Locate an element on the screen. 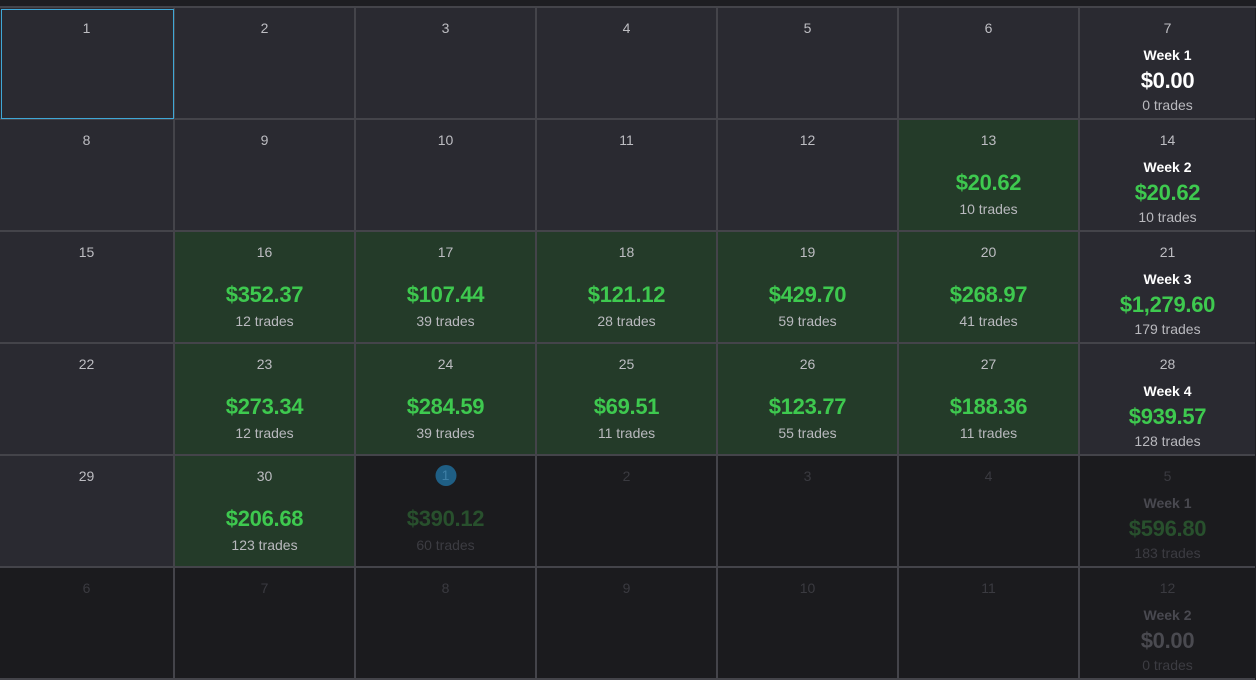  calendar-day-cell: 29 is located at coordinates (87, 512).